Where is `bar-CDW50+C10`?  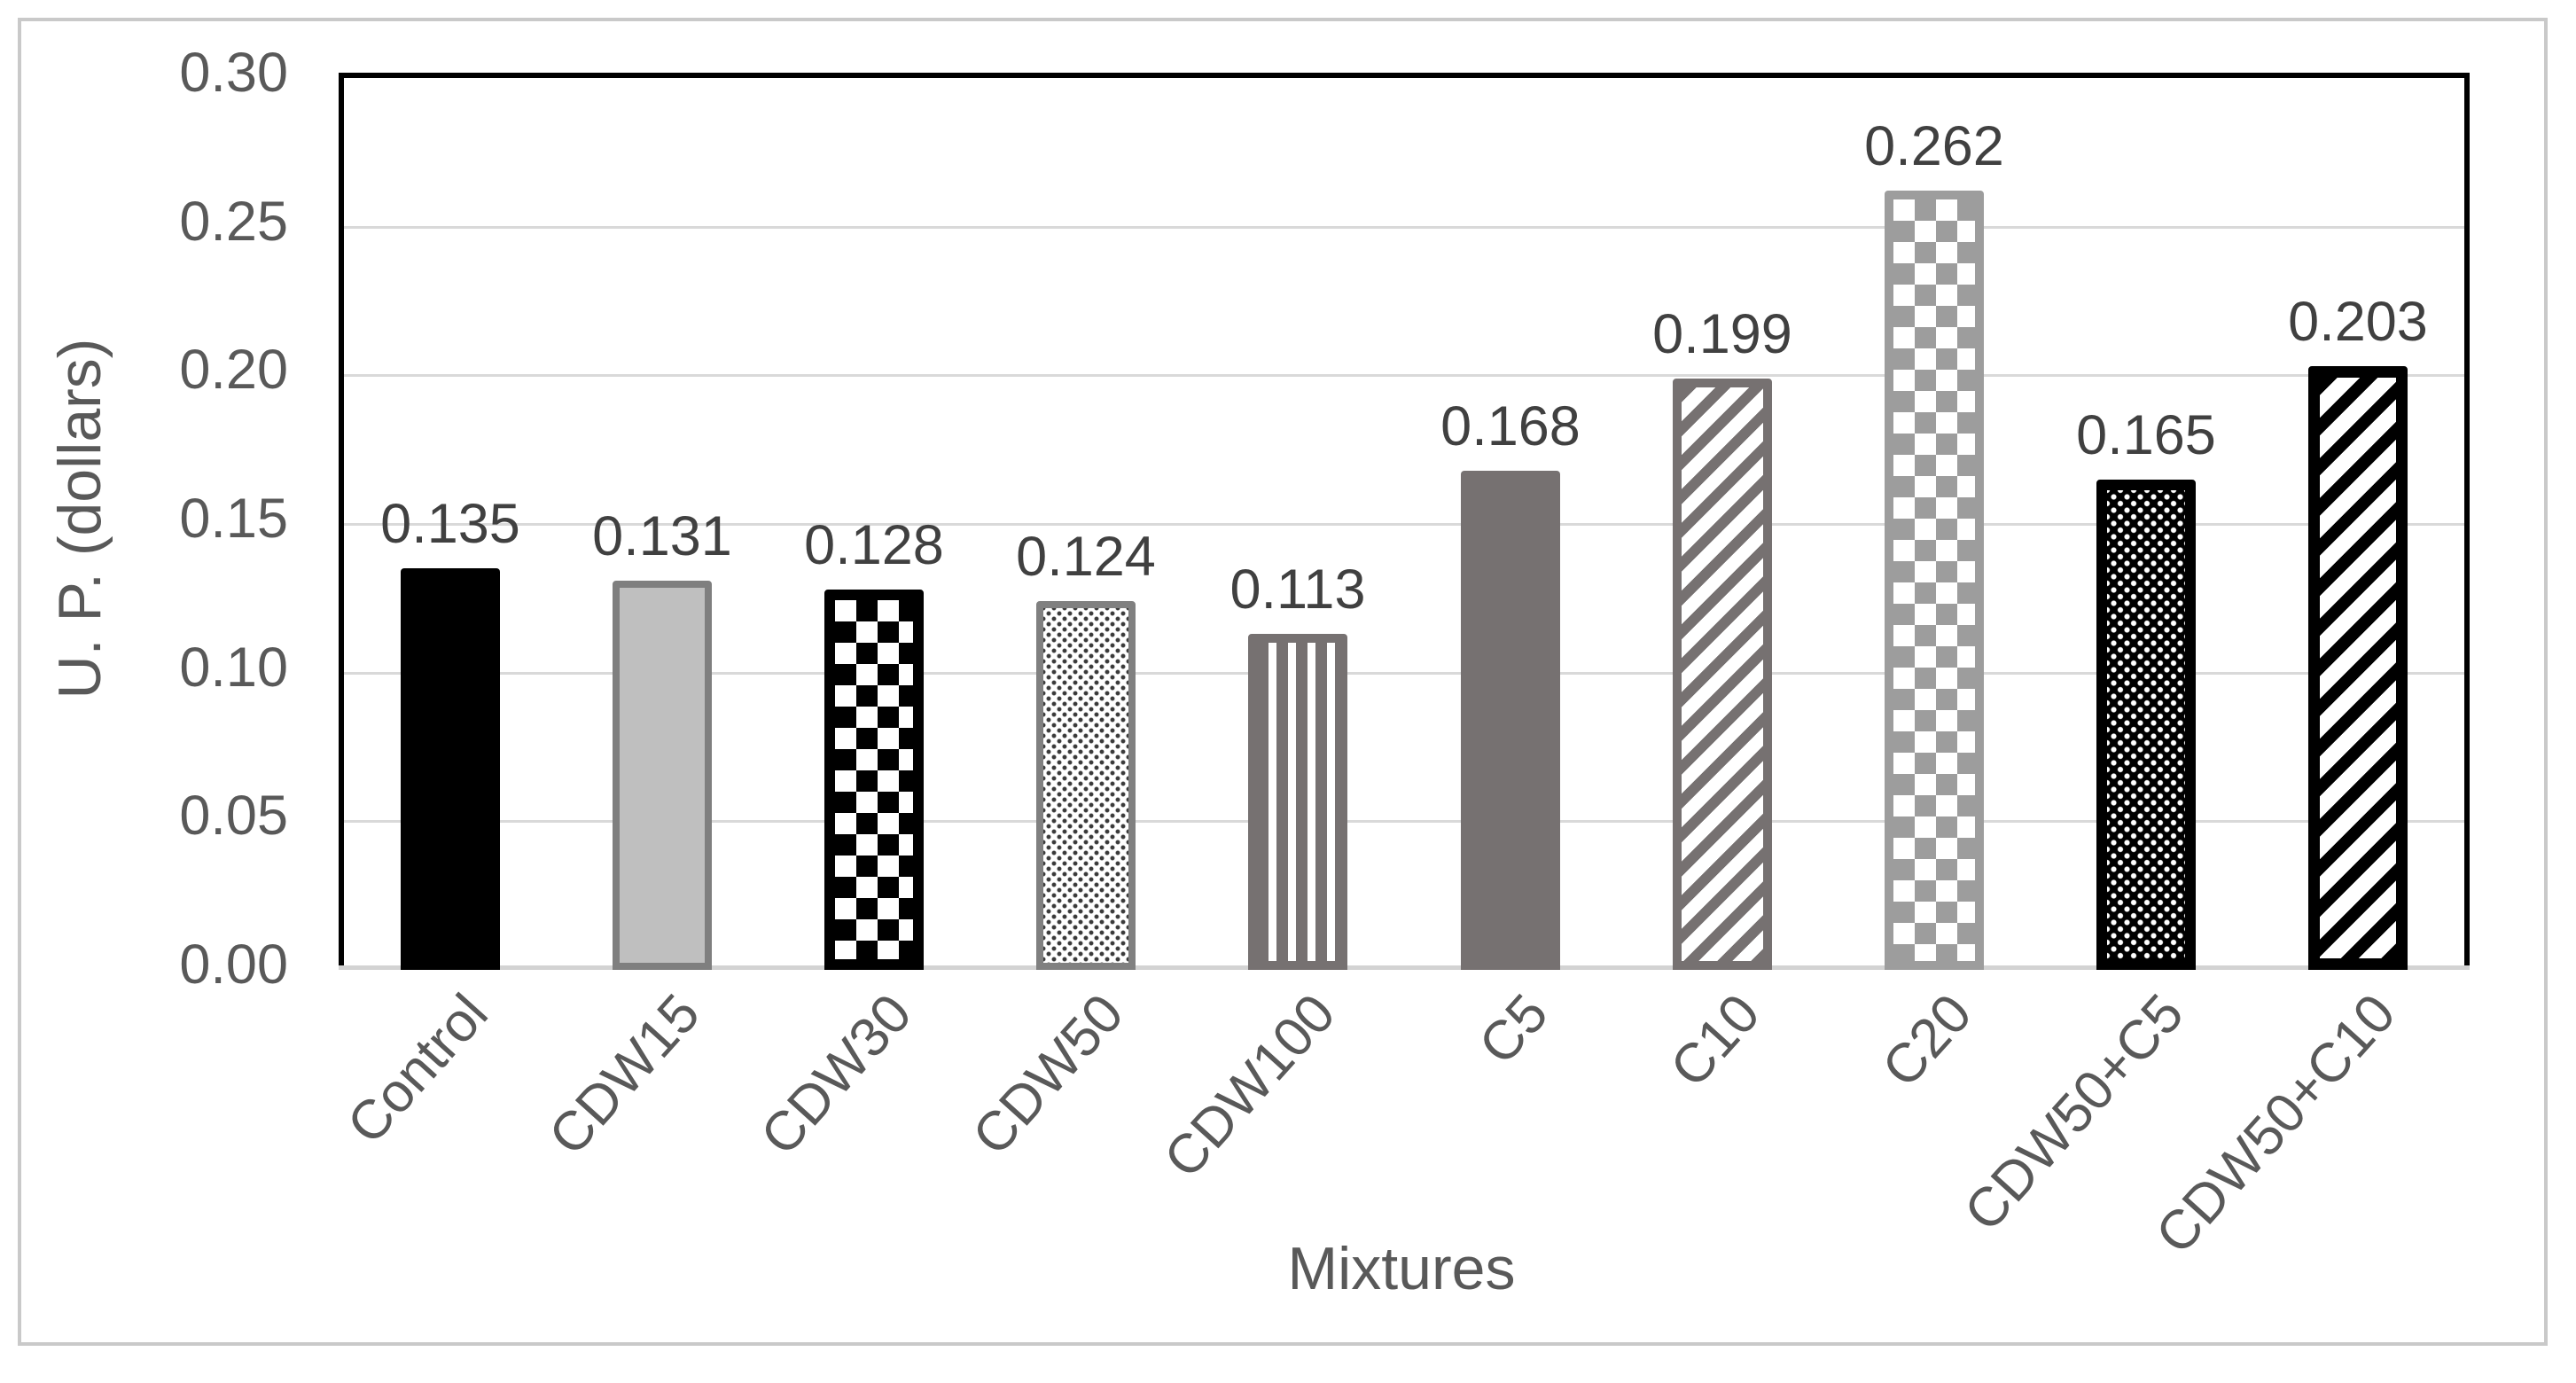
bar-CDW50+C10 is located at coordinates (2358, 668).